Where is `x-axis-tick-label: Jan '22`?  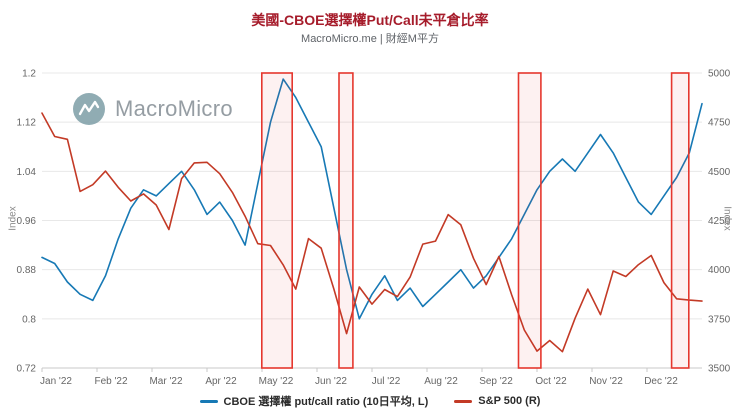 x-axis-tick-label: Jan '22 is located at coordinates (56, 381).